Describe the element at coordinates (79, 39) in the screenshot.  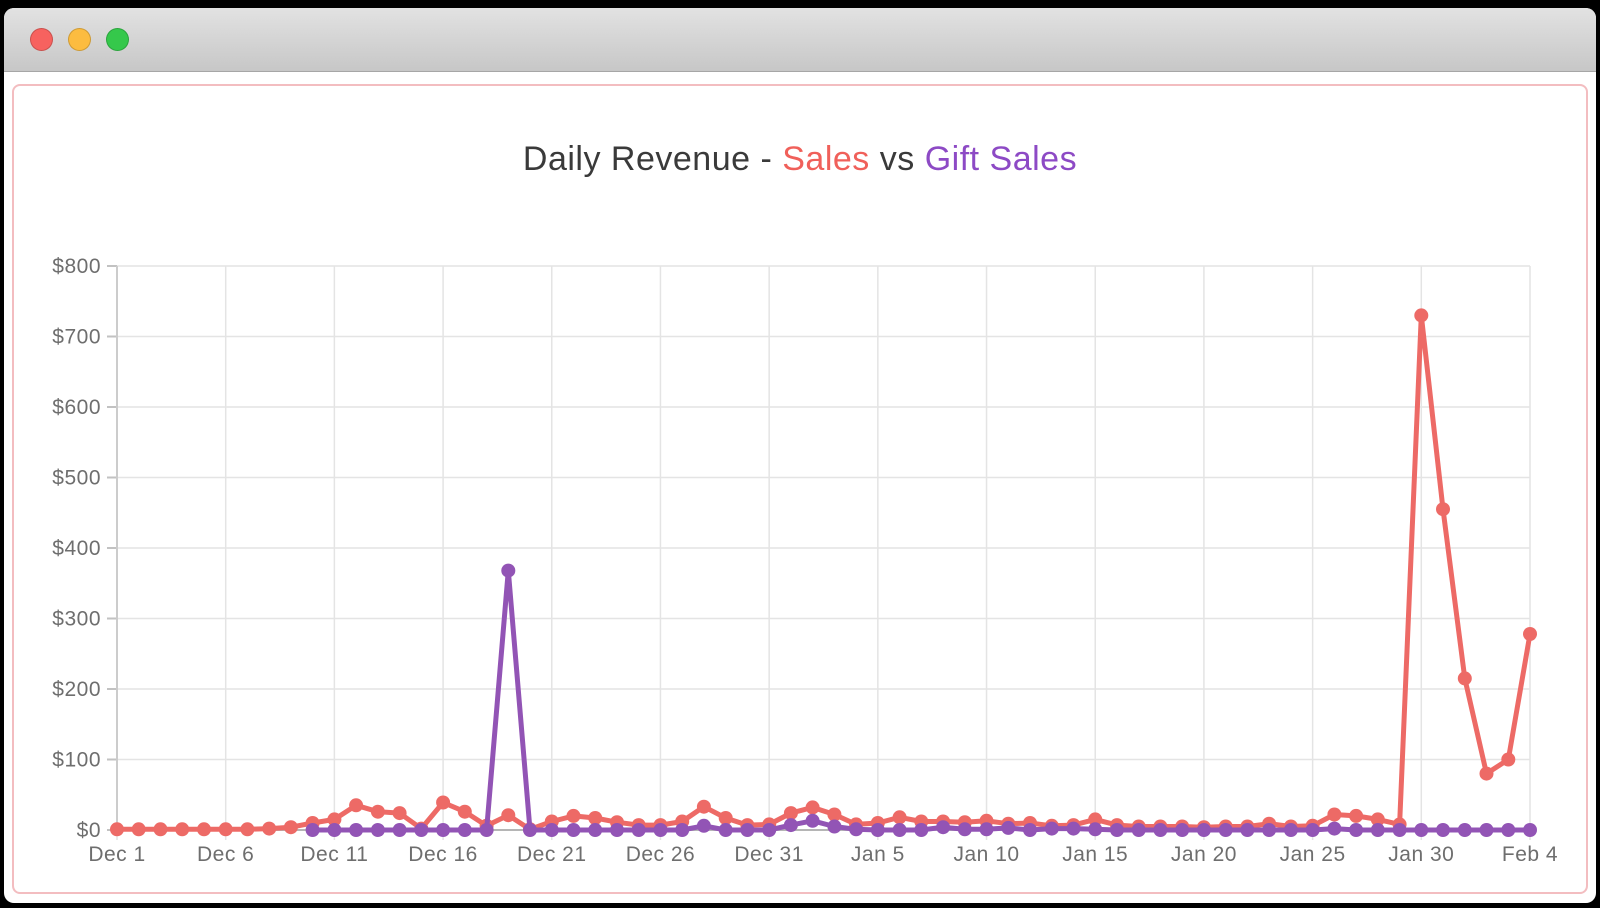
I see `minimize-button` at that location.